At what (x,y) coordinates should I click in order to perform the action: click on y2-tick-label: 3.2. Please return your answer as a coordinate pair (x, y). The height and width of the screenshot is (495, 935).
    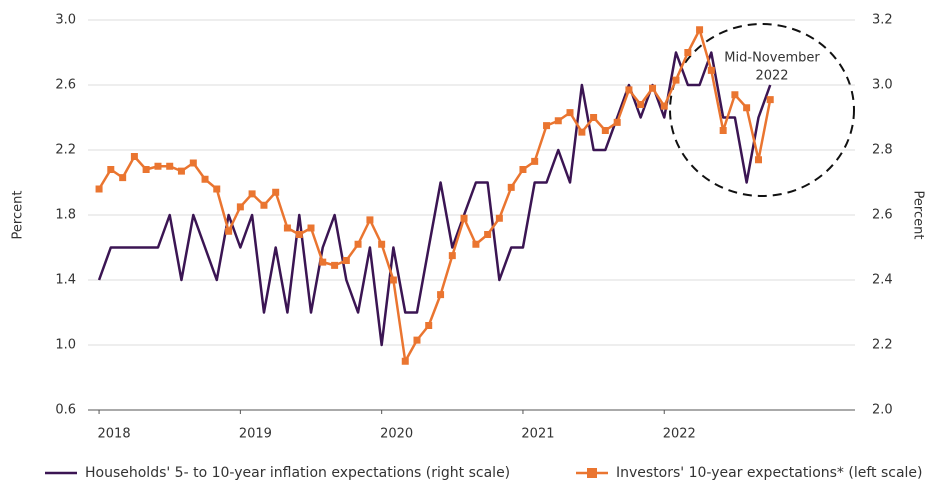
    Looking at the image, I should click on (882, 20).